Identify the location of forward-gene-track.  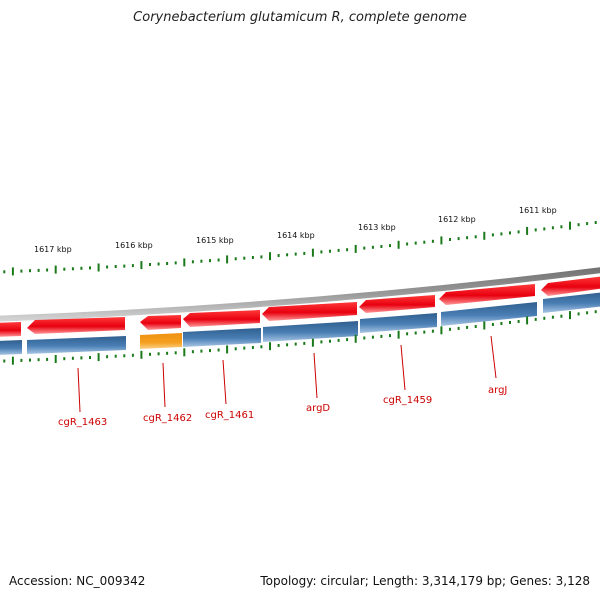
(300, 306).